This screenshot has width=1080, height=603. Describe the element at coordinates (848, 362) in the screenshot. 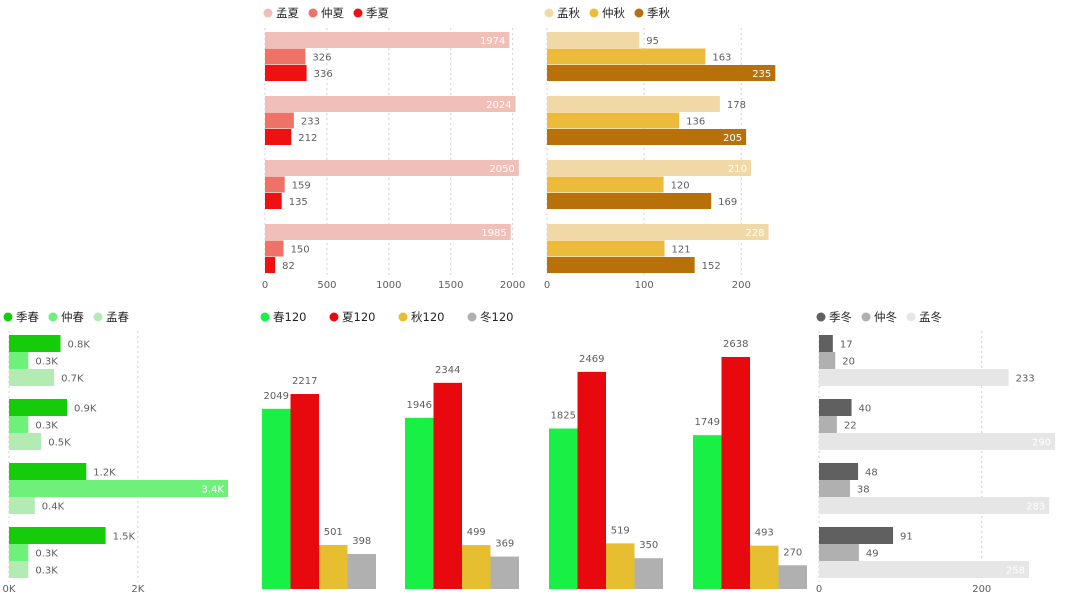

I see `data-label: 20` at that location.